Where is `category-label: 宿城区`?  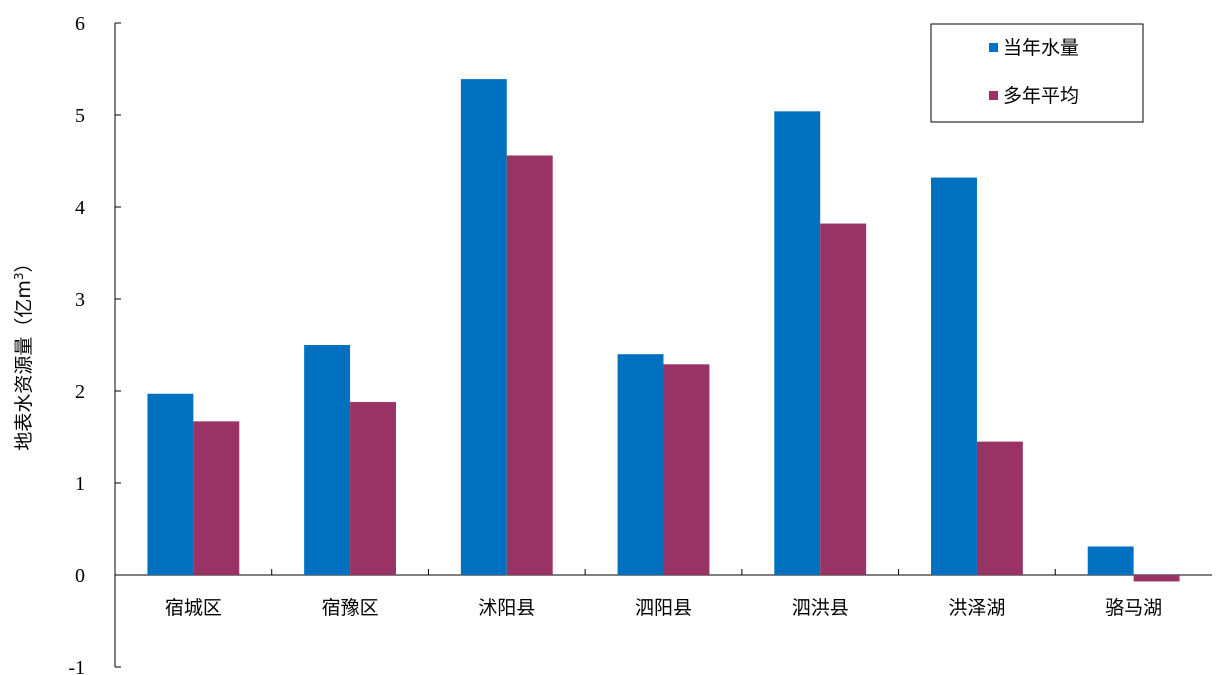
category-label: 宿城区 is located at coordinates (193, 608).